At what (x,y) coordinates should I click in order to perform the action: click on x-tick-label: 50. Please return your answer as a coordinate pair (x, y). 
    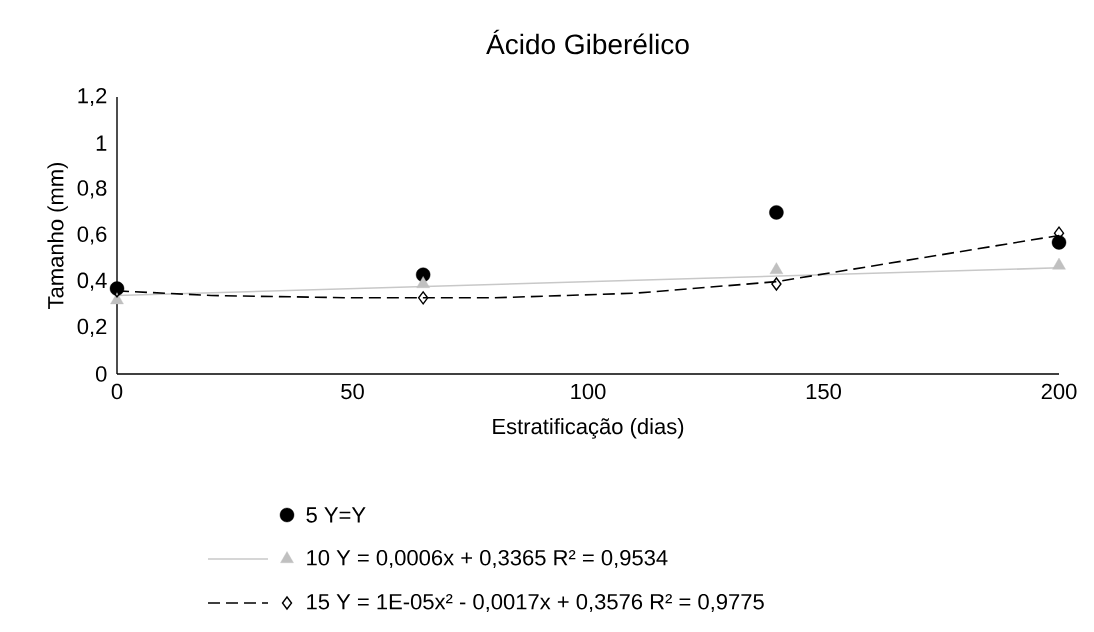
    Looking at the image, I should click on (352, 391).